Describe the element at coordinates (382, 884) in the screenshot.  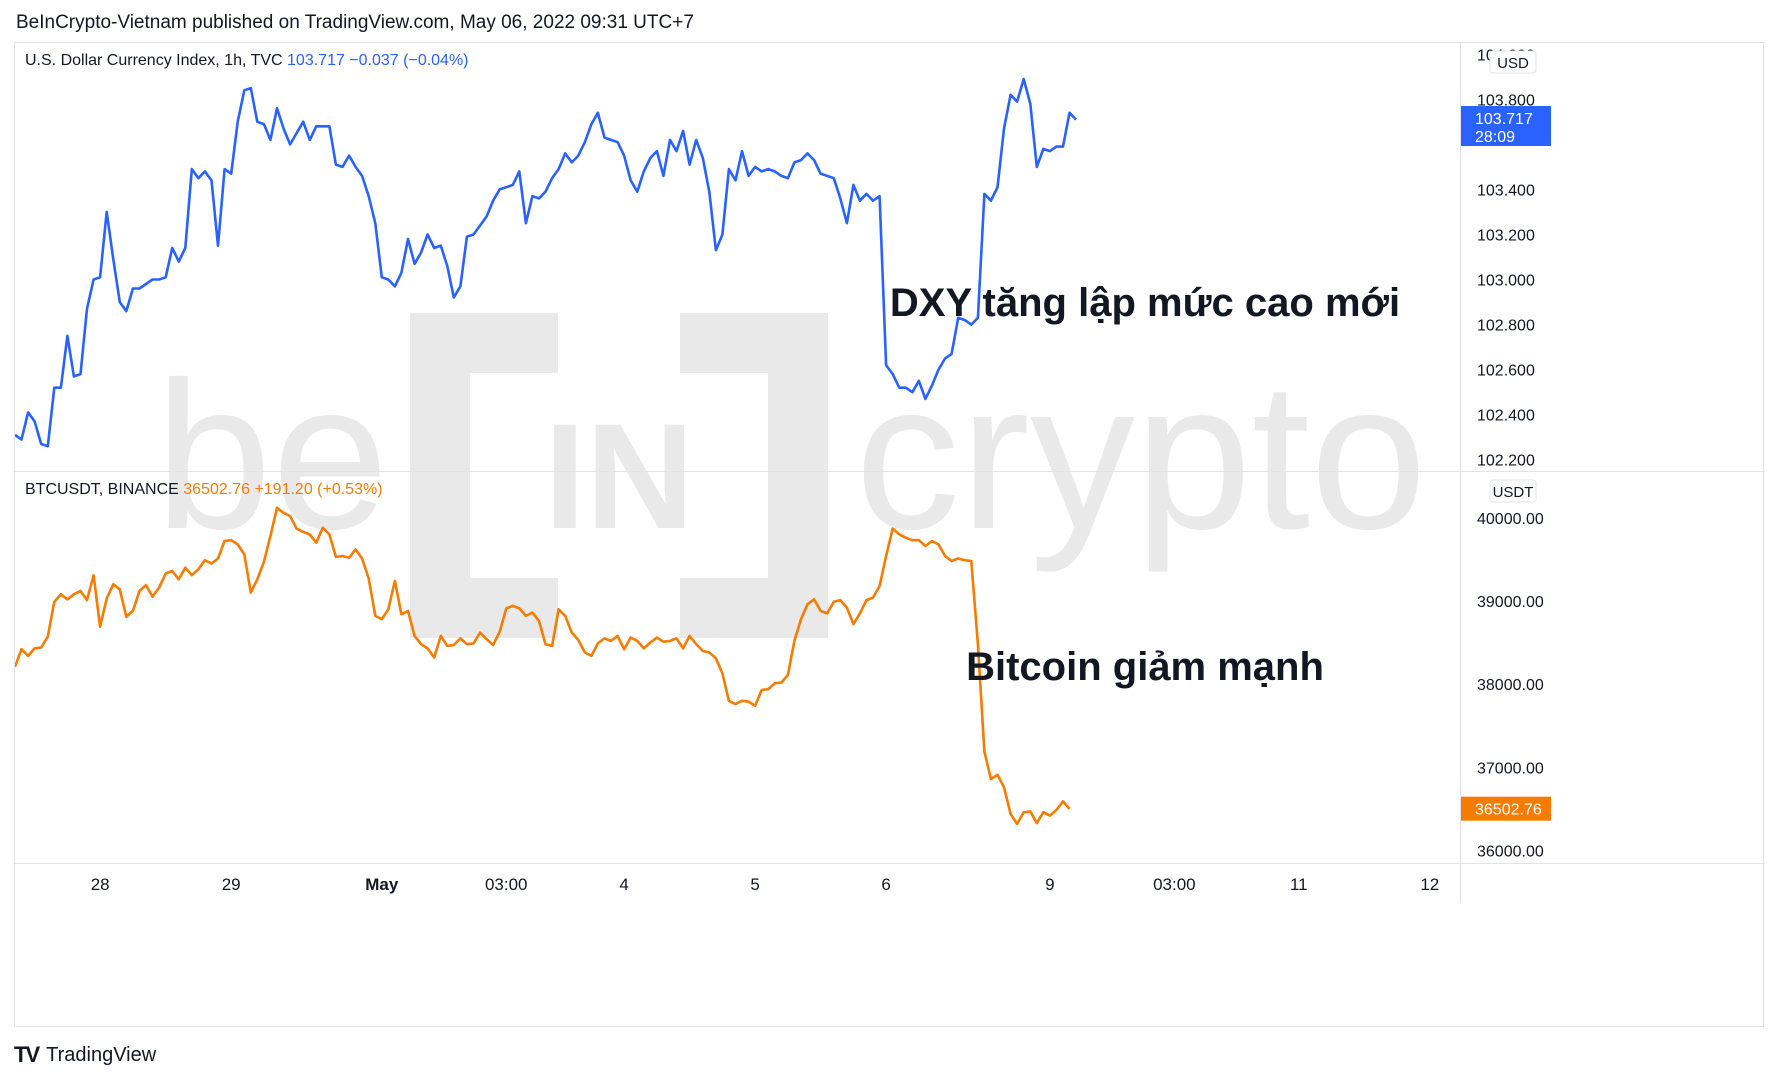
I see `x-axis-tick-label: May` at that location.